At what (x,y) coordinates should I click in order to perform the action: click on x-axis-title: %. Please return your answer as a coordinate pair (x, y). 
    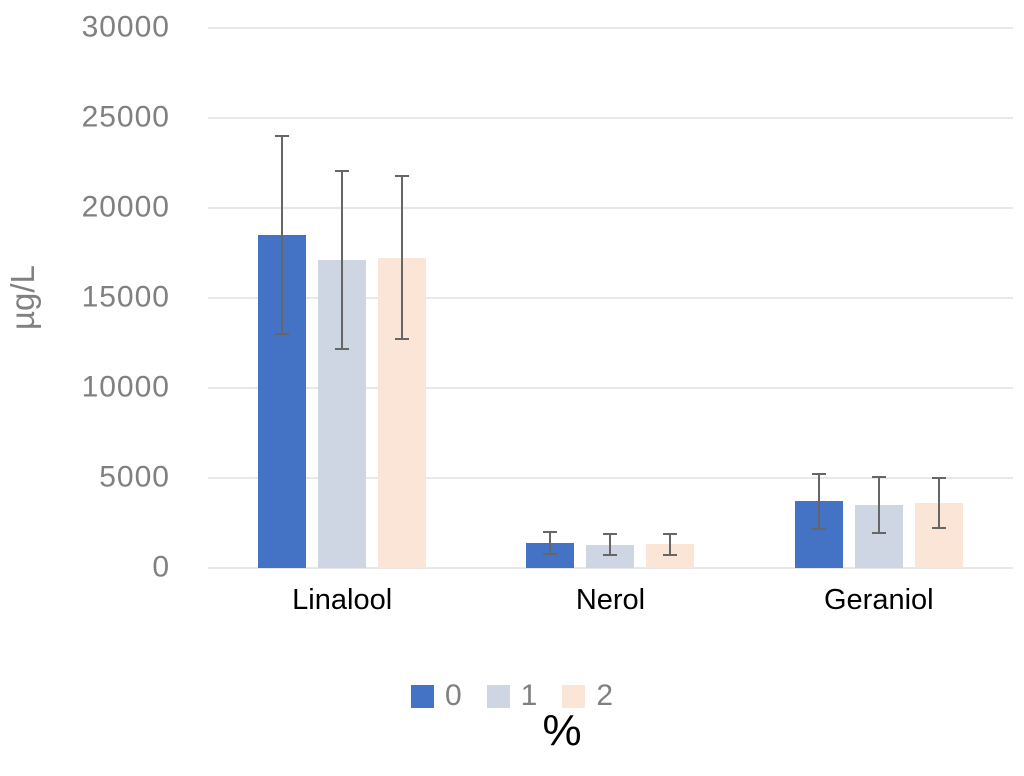
    Looking at the image, I should click on (562, 730).